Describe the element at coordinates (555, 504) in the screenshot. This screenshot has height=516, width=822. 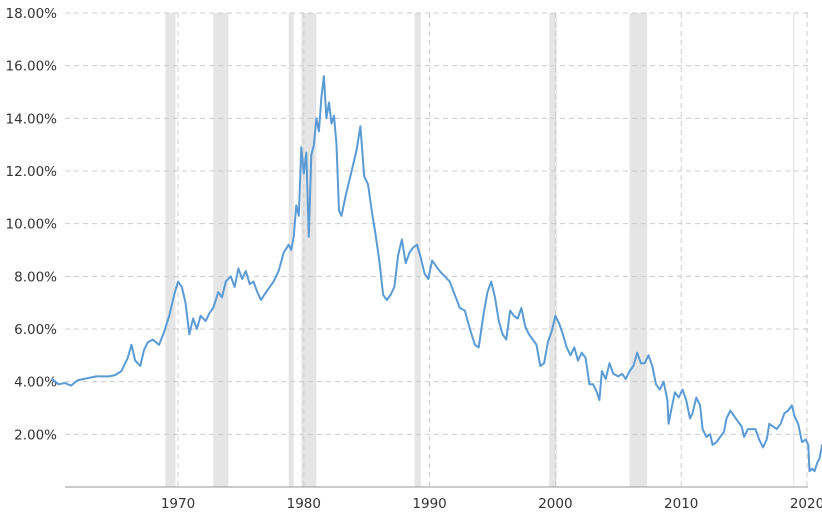
I see `x-tick-label: 2000` at that location.